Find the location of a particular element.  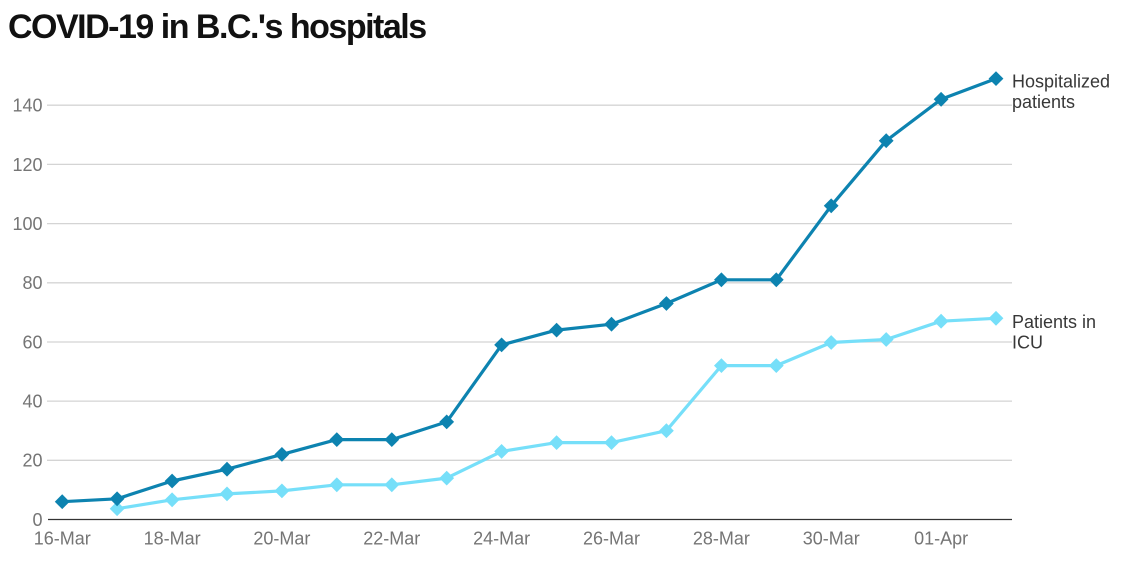

svg-text: 16-Mar is located at coordinates (62, 539).